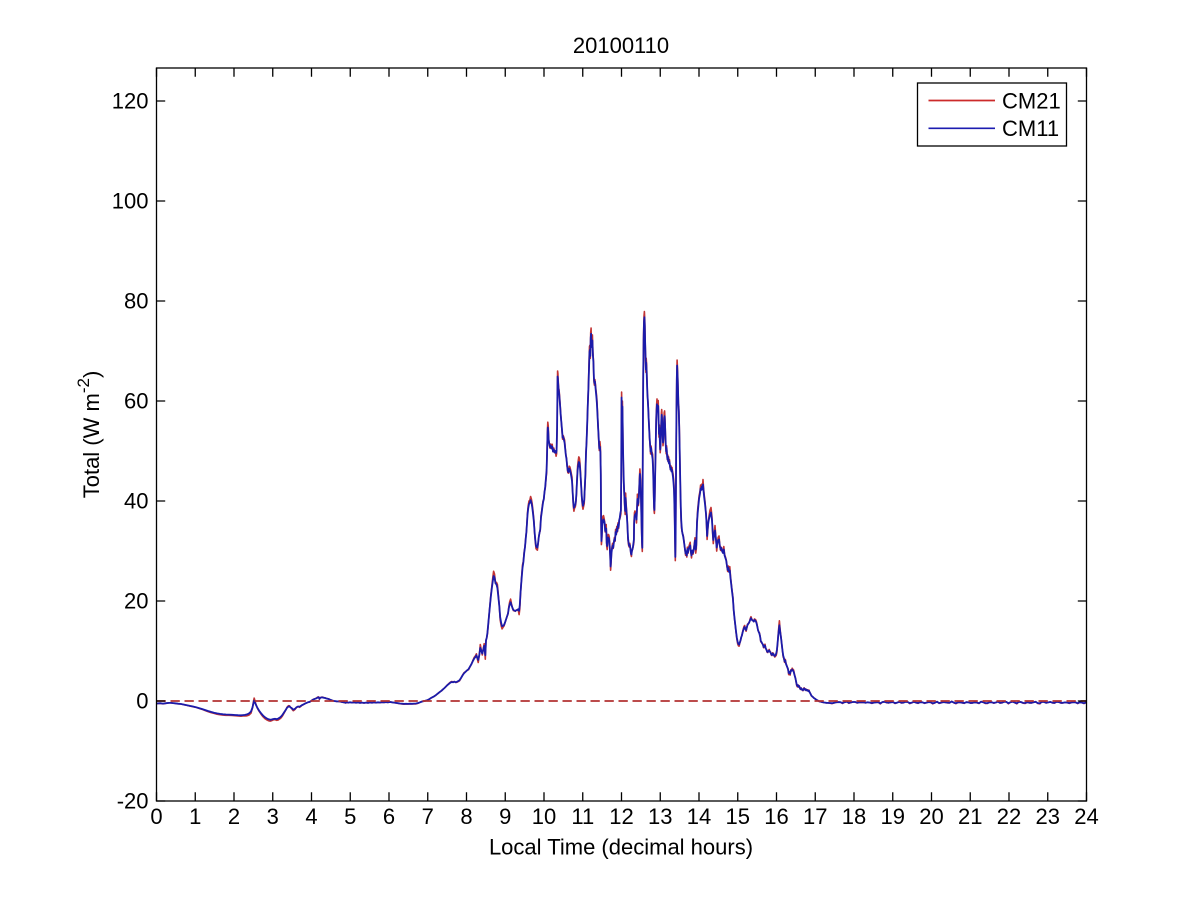  I want to click on svg-text: 1, so click(195, 816).